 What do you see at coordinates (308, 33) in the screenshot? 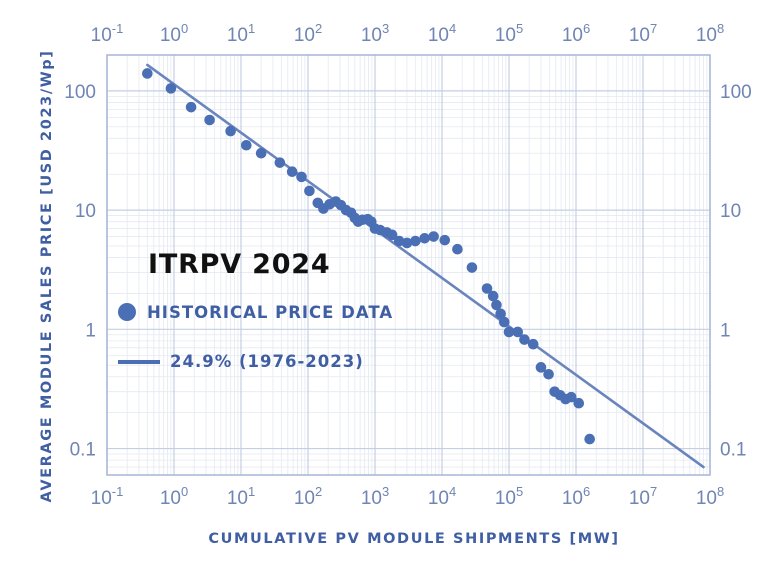
I see `x-tick-label-top: 10²` at bounding box center [308, 33].